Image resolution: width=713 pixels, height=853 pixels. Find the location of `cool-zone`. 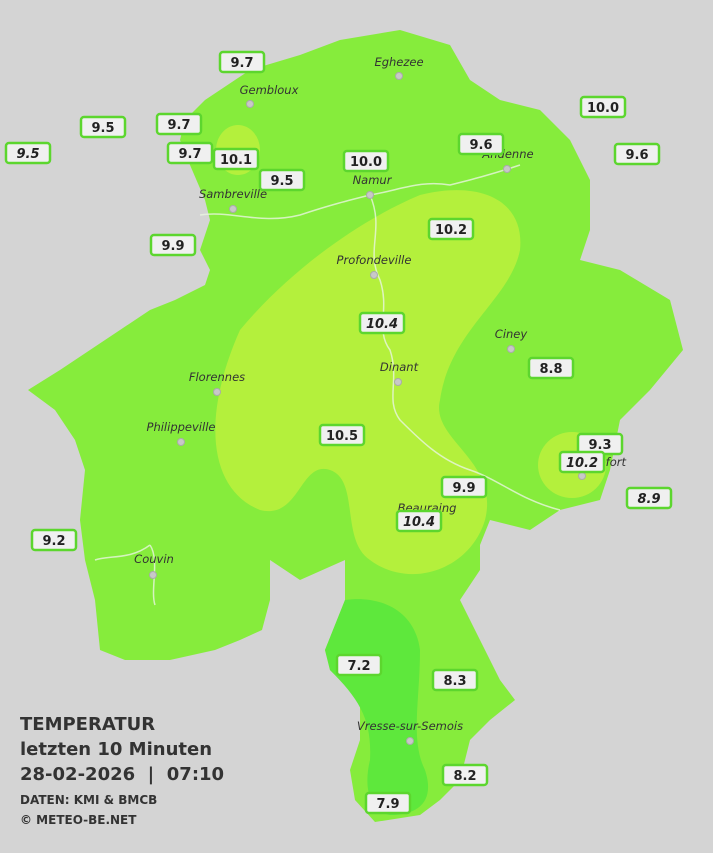

cool-zone is located at coordinates (377, 707).